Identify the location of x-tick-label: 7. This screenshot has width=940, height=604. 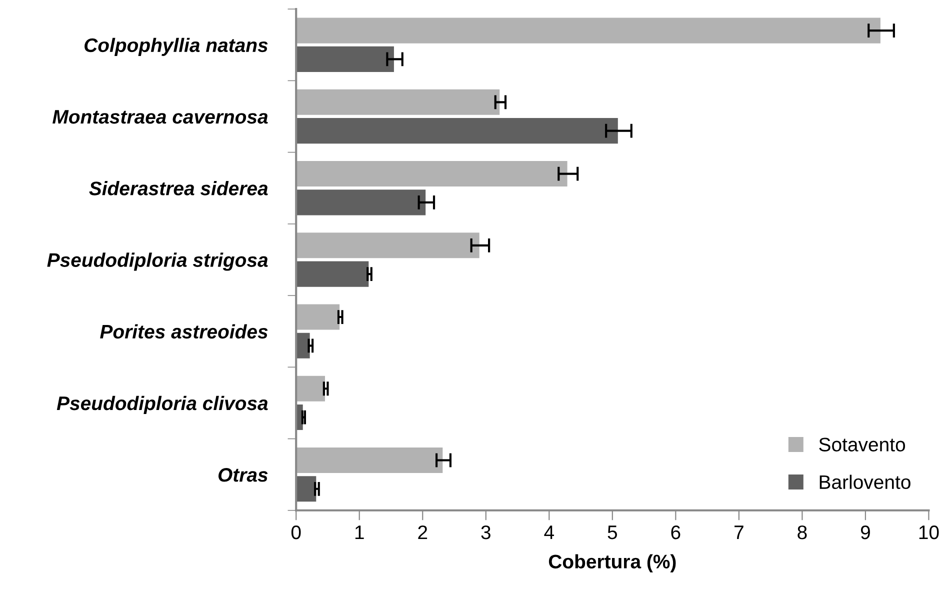
(739, 533).